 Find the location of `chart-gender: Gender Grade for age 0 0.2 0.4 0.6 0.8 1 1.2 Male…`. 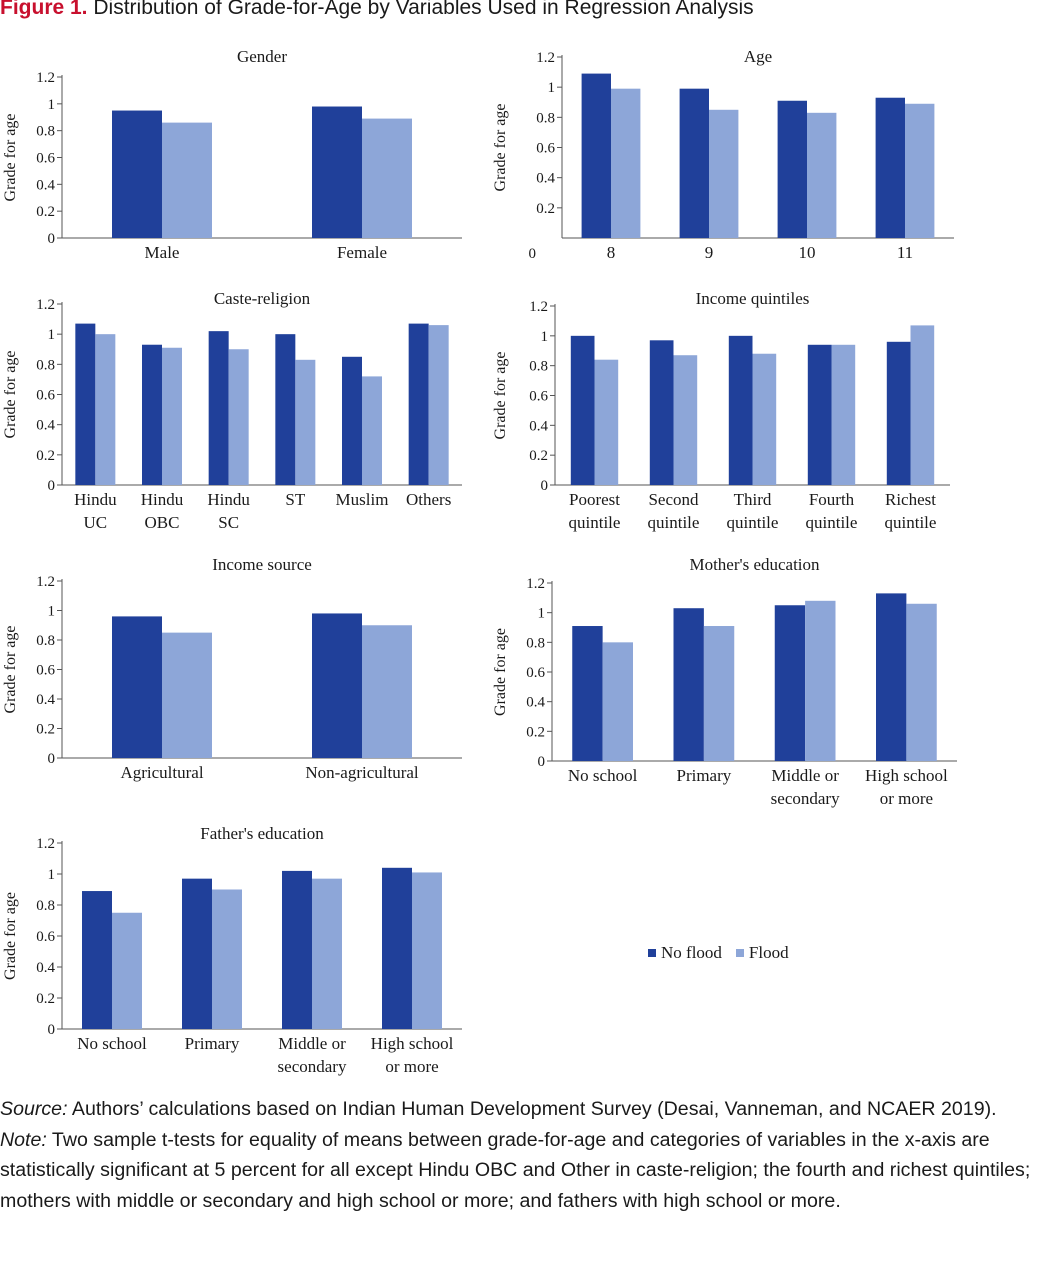

chart-gender: Gender Grade for age 0 0.2 0.4 0.6 0.8 1 1.2 Male… is located at coordinates (232, 154).